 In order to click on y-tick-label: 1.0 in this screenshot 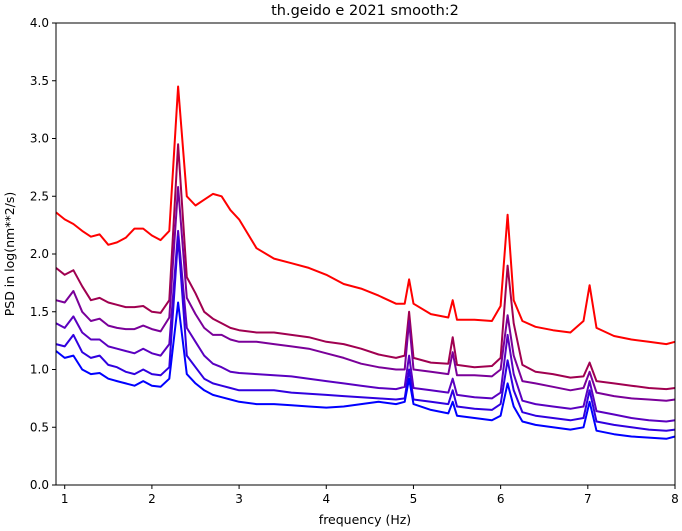, I will do `click(39, 370)`.